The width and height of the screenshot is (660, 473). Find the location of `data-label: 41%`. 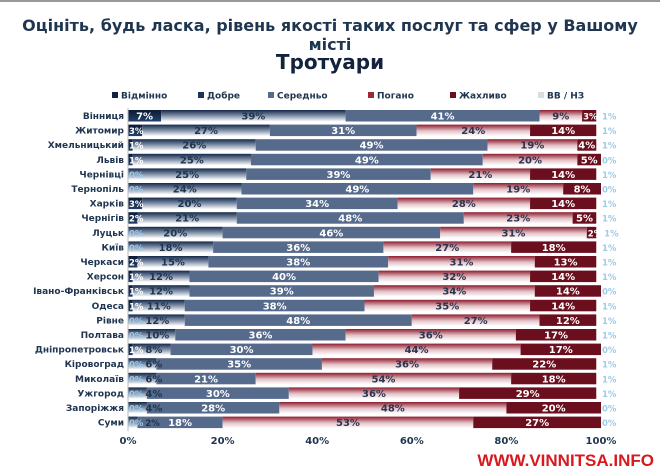

data-label: 41% is located at coordinates (443, 117).